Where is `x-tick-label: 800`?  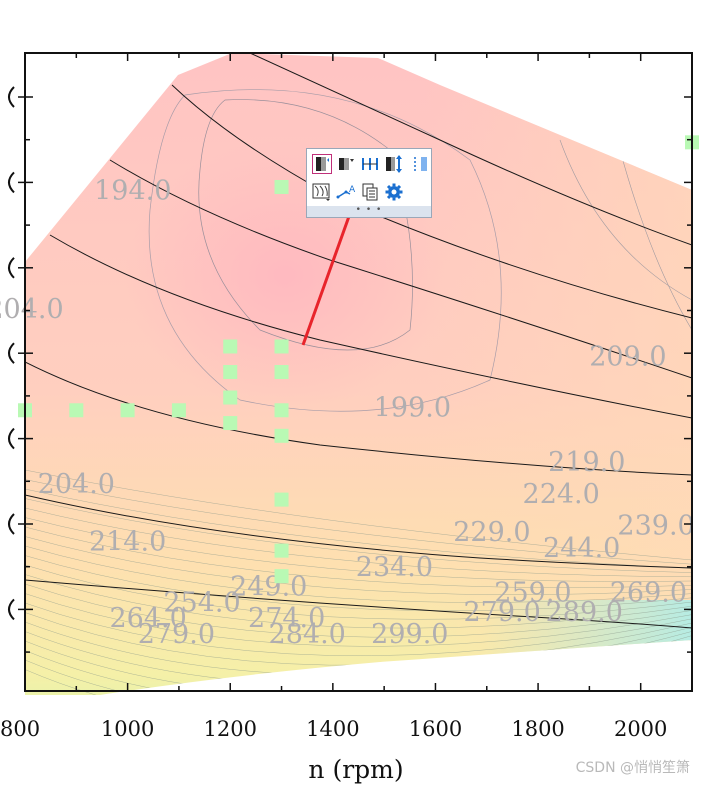
x-tick-label: 800 is located at coordinates (20, 729).